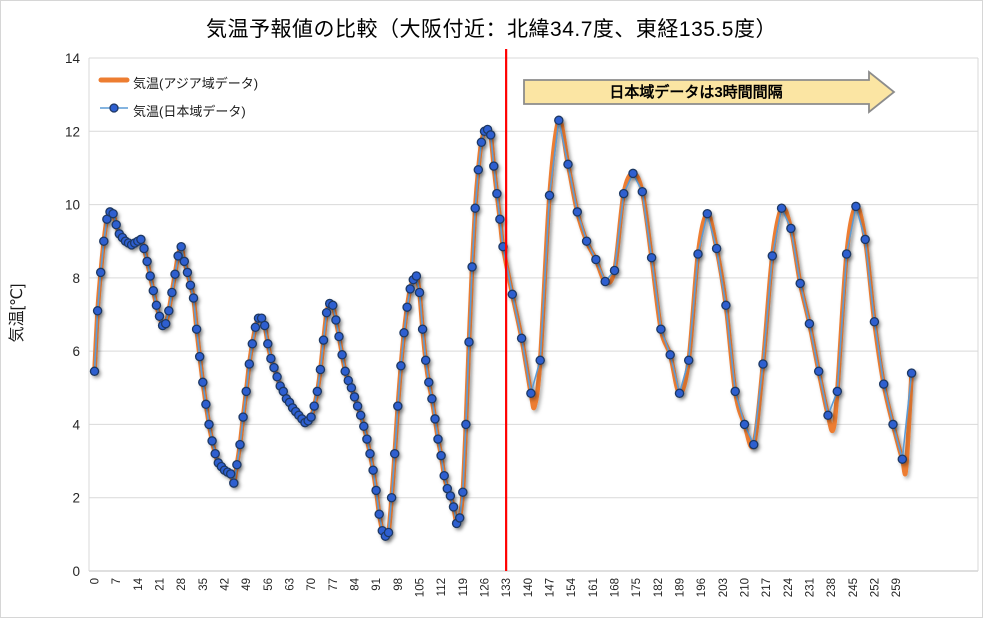  What do you see at coordinates (269, 584) in the screenshot?
I see `svg-text: 56` at bounding box center [269, 584].